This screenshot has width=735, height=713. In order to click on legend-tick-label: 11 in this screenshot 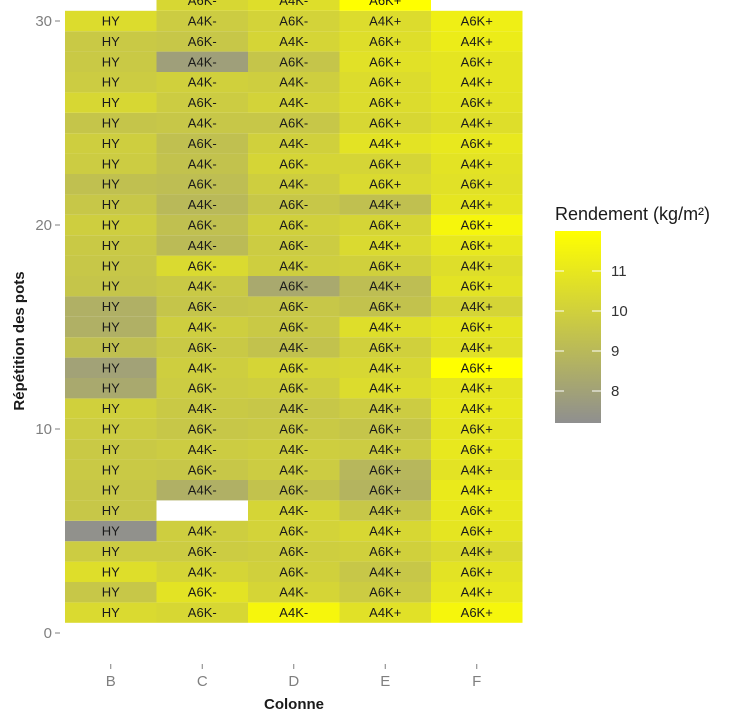, I will do `click(619, 271)`.